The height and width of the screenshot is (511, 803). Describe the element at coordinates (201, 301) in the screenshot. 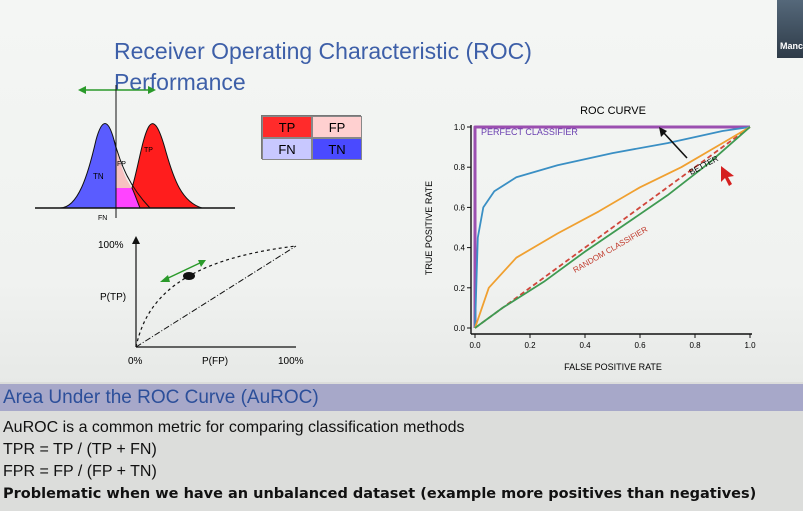

I see `schematic-roc-plot: 100% P(TP) 0% P(FP) 100%` at that location.